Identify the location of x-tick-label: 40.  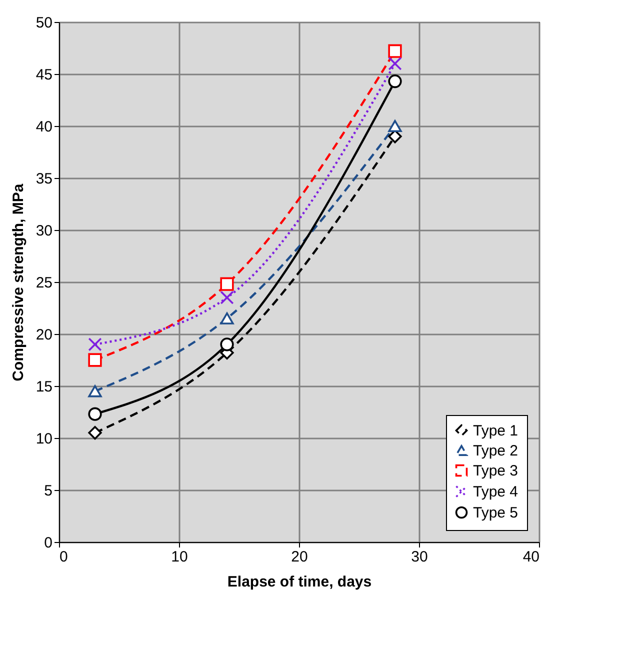
(531, 557).